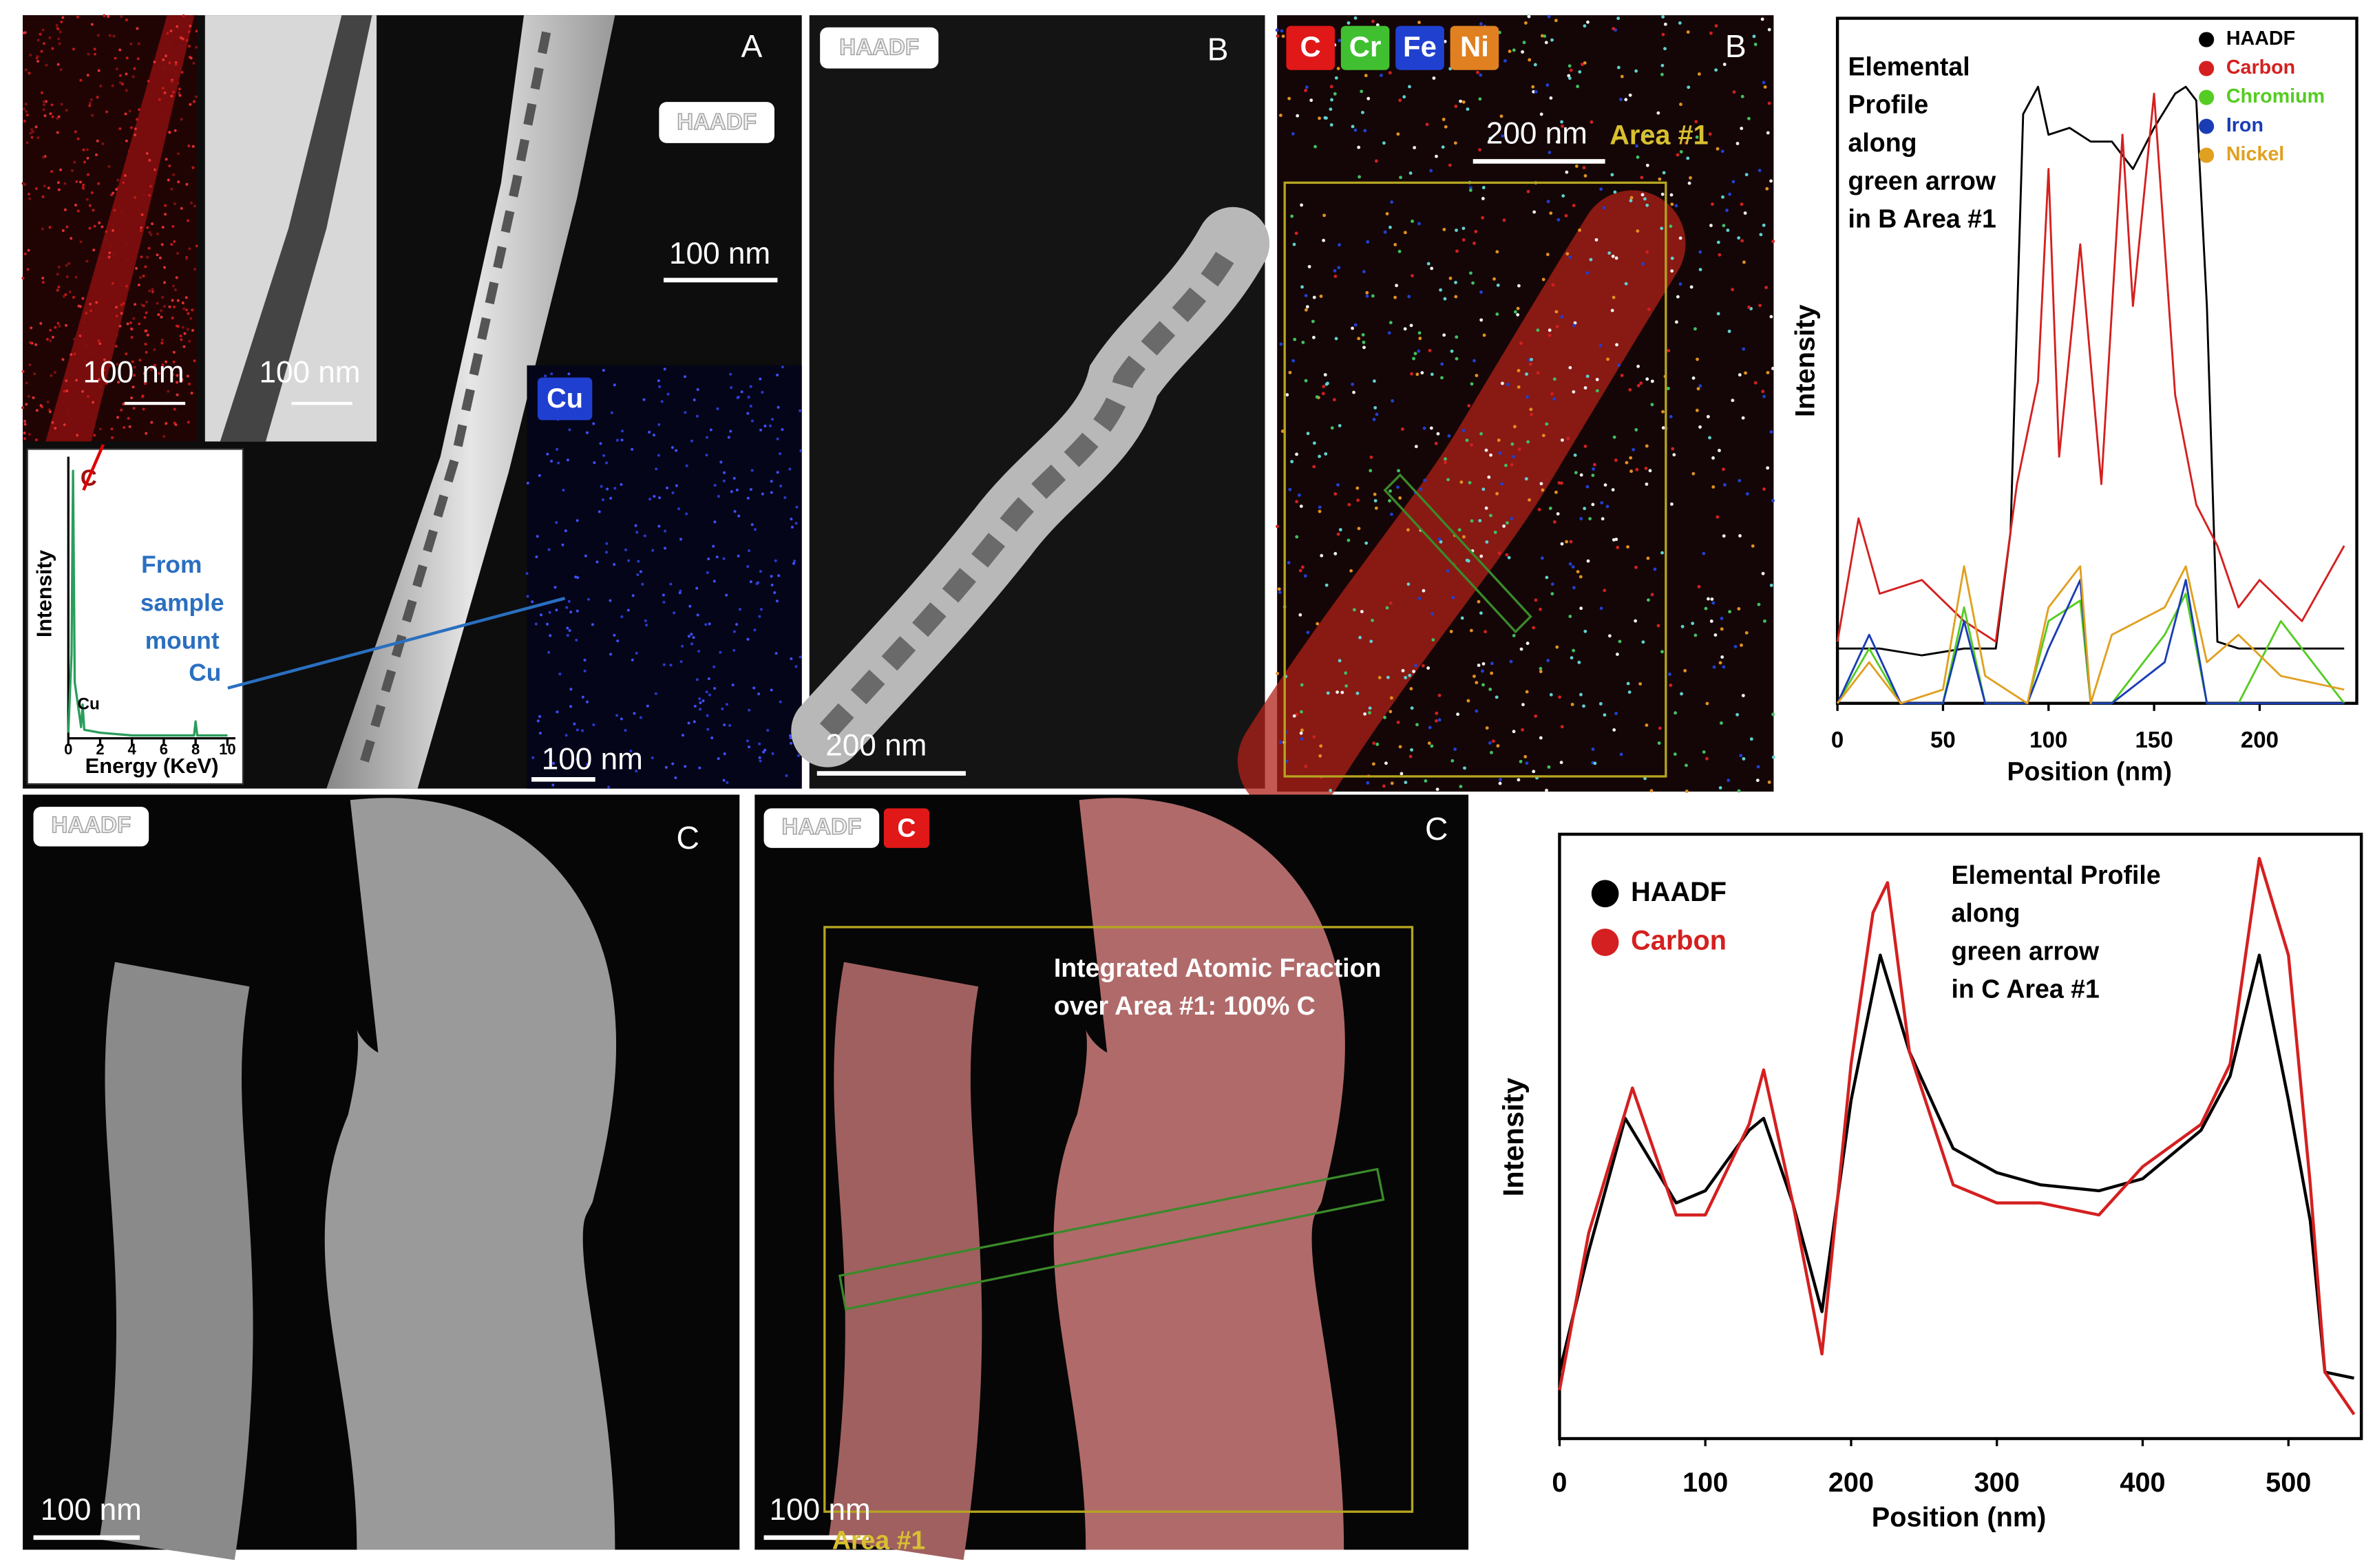 The height and width of the screenshot is (1568, 2375). Describe the element at coordinates (176, 1261) in the screenshot. I see `nanotube` at that location.